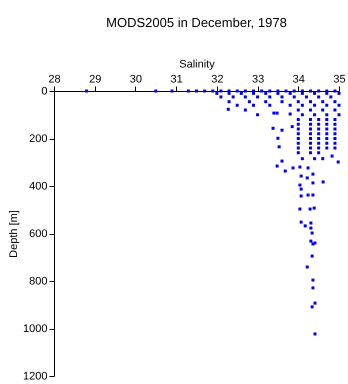 The width and height of the screenshot is (348, 384). What do you see at coordinates (38, 234) in the screenshot?
I see `y-tick-label: 600` at bounding box center [38, 234].